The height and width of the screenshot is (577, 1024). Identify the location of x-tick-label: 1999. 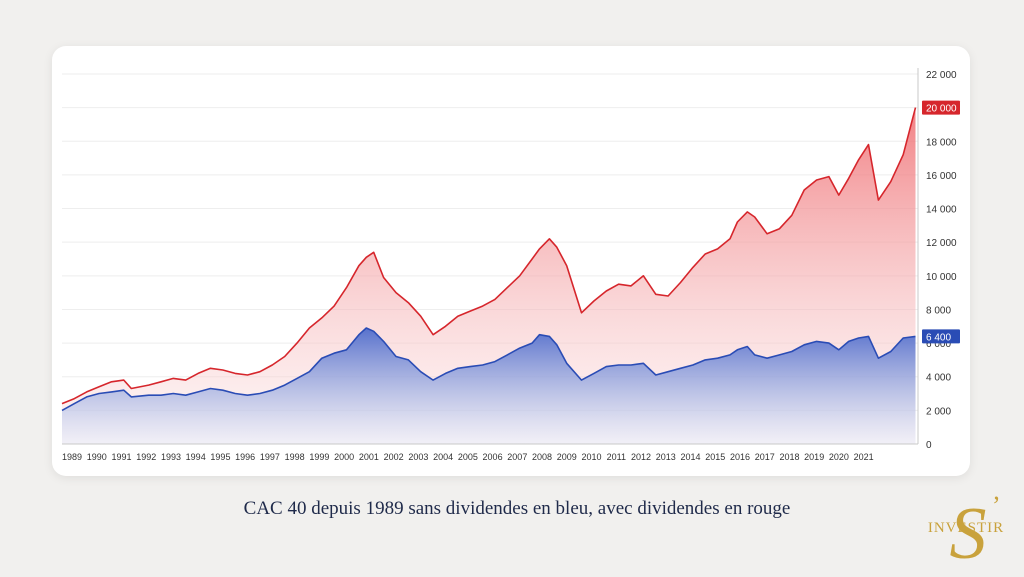
(319, 457).